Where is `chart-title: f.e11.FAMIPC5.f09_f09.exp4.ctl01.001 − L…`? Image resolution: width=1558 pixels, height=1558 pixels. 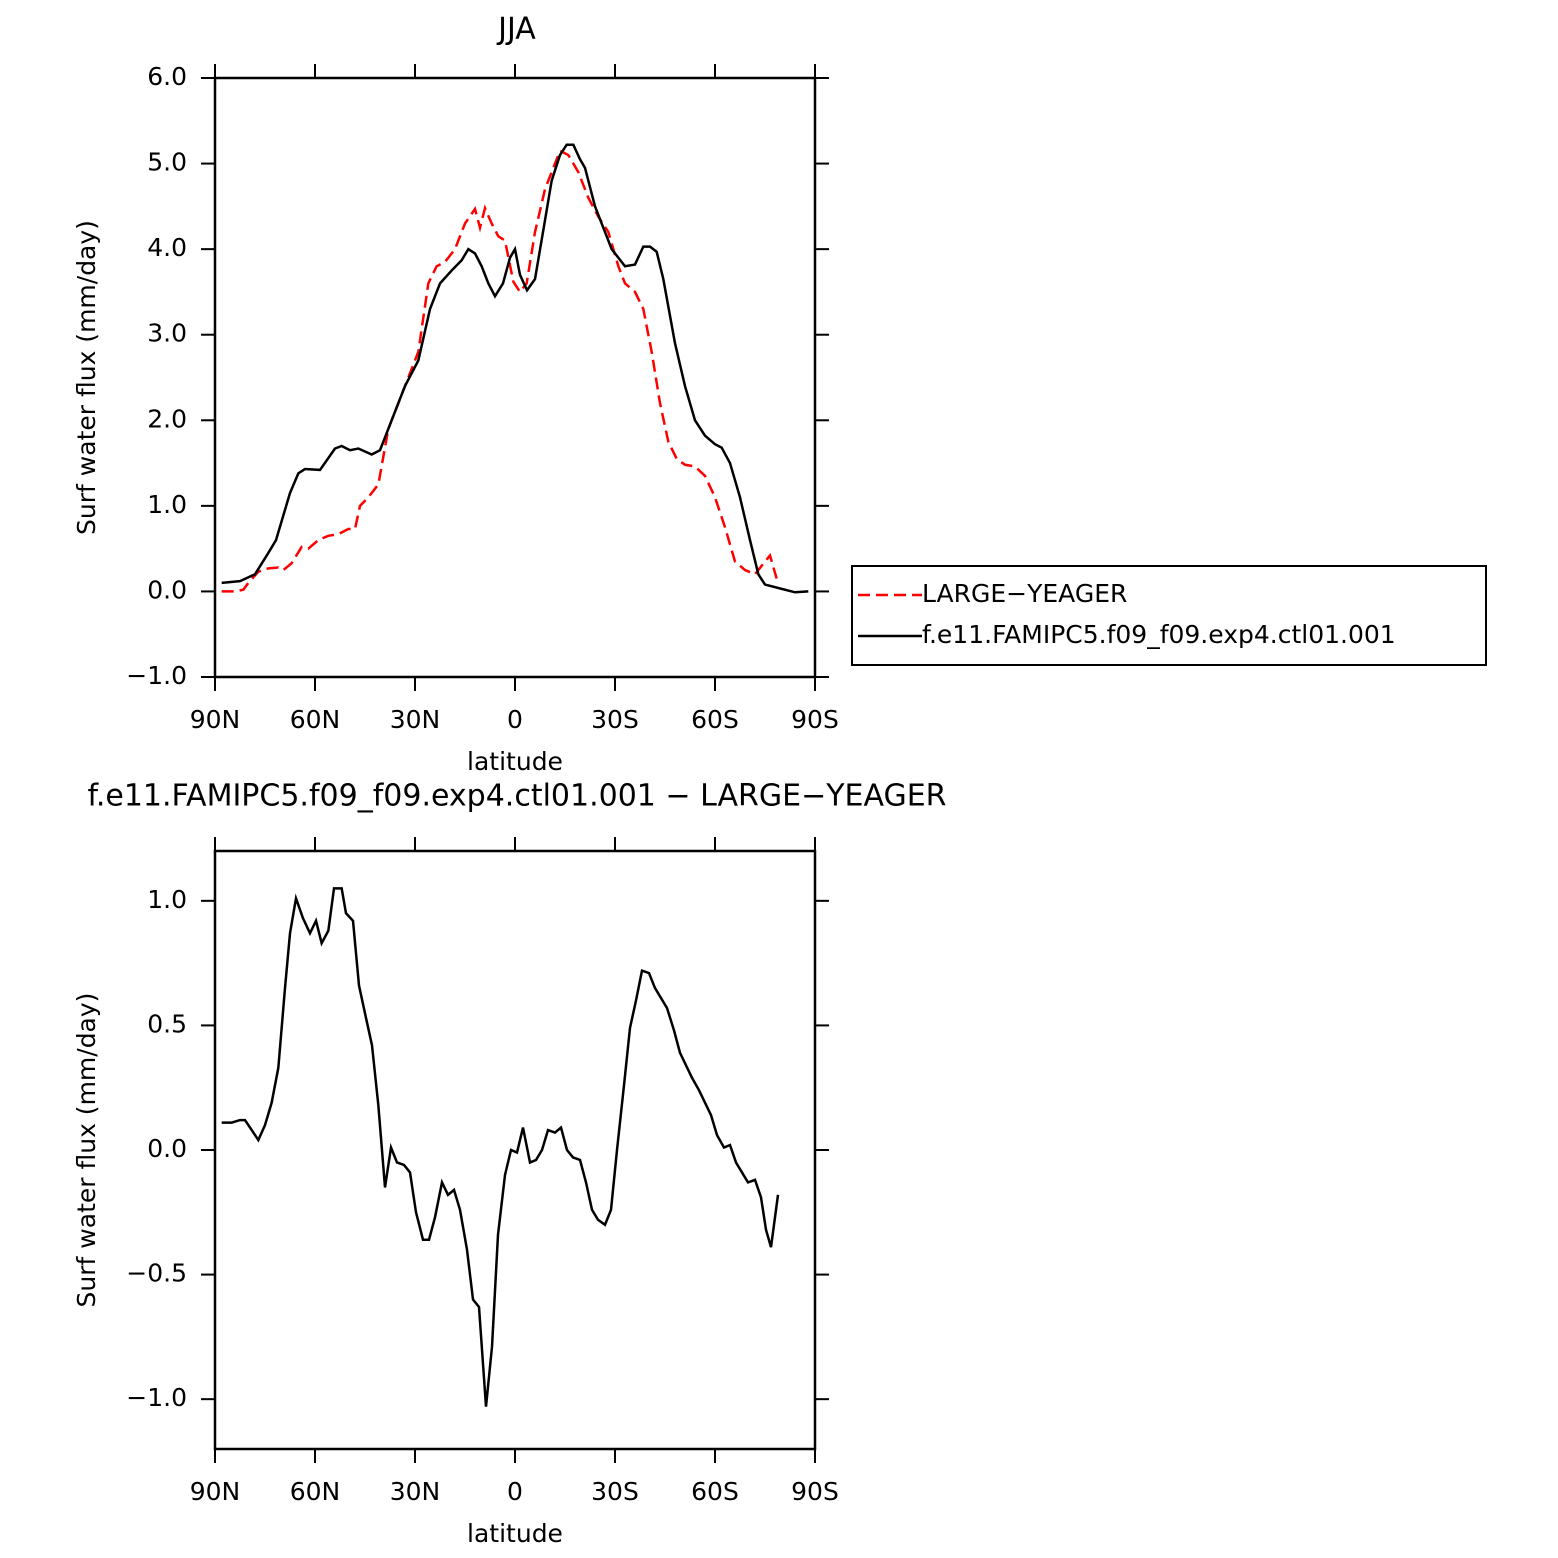
chart-title: f.e11.FAMIPC5.f09_f09.exp4.ctl01.001 − L… is located at coordinates (516, 796).